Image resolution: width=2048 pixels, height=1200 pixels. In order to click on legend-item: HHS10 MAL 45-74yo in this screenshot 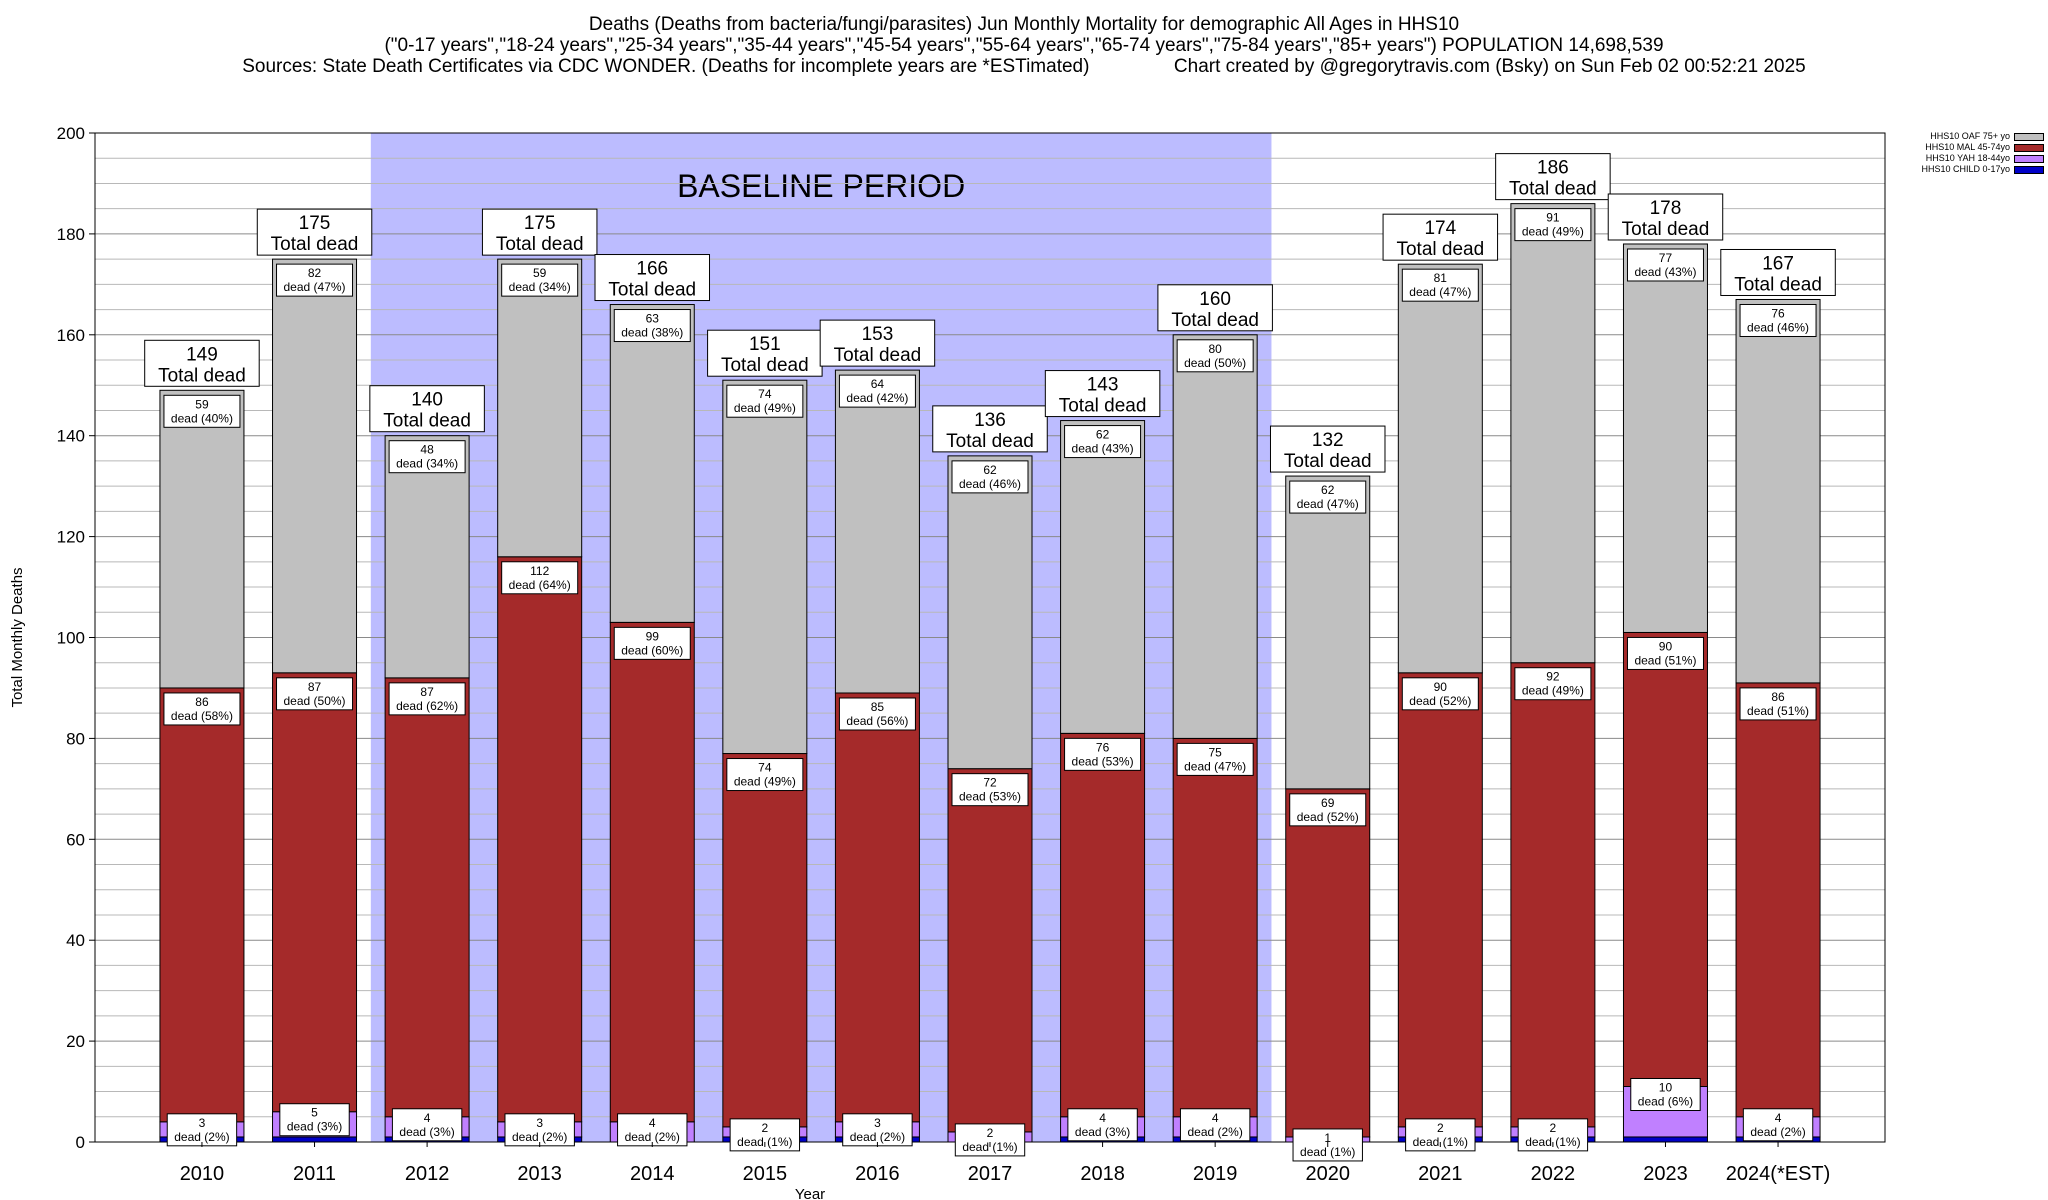, I will do `click(1964, 147)`.